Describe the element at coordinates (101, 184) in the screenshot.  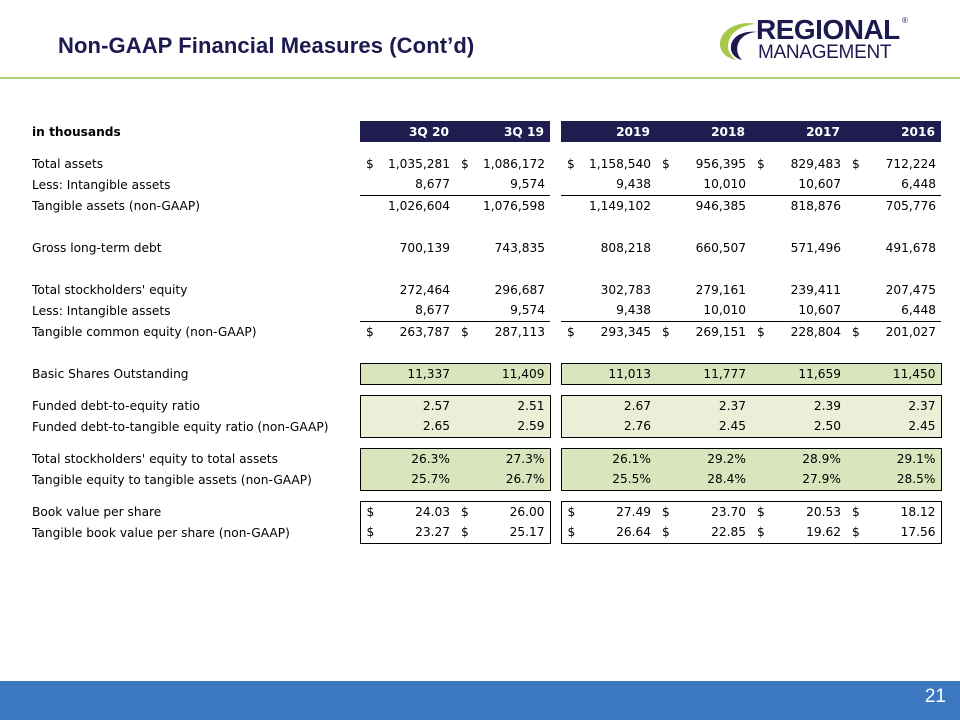
I see `row-label: Less: Intangible assets` at that location.